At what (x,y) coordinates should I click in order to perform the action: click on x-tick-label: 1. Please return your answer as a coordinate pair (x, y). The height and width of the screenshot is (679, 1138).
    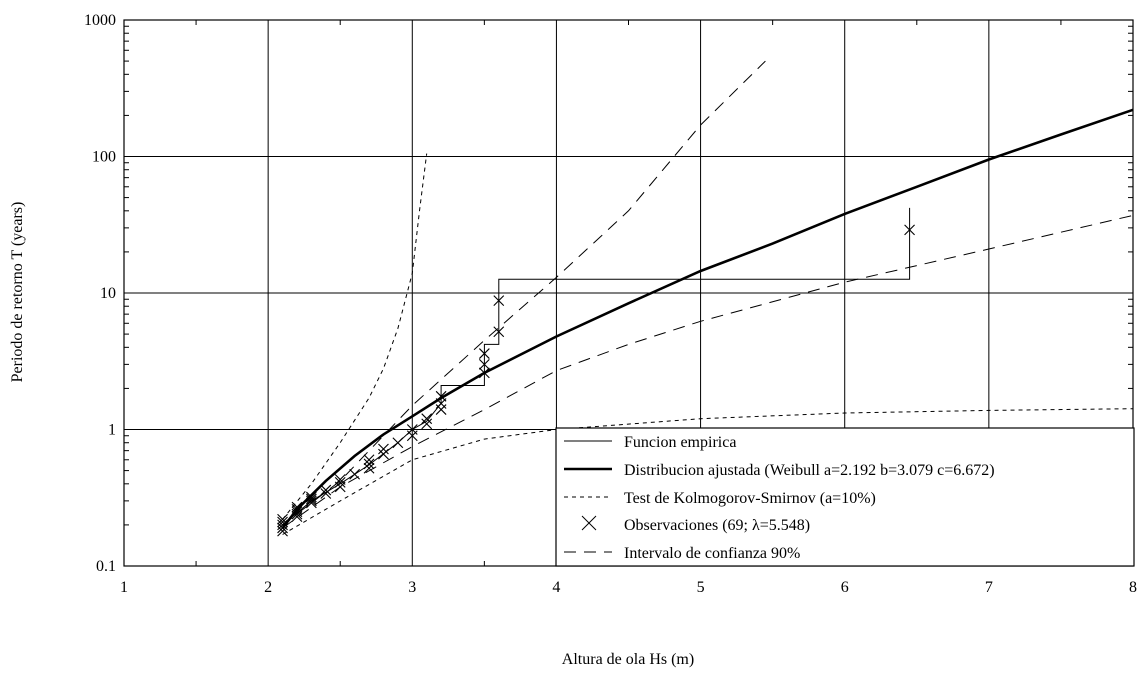
    Looking at the image, I should click on (124, 587).